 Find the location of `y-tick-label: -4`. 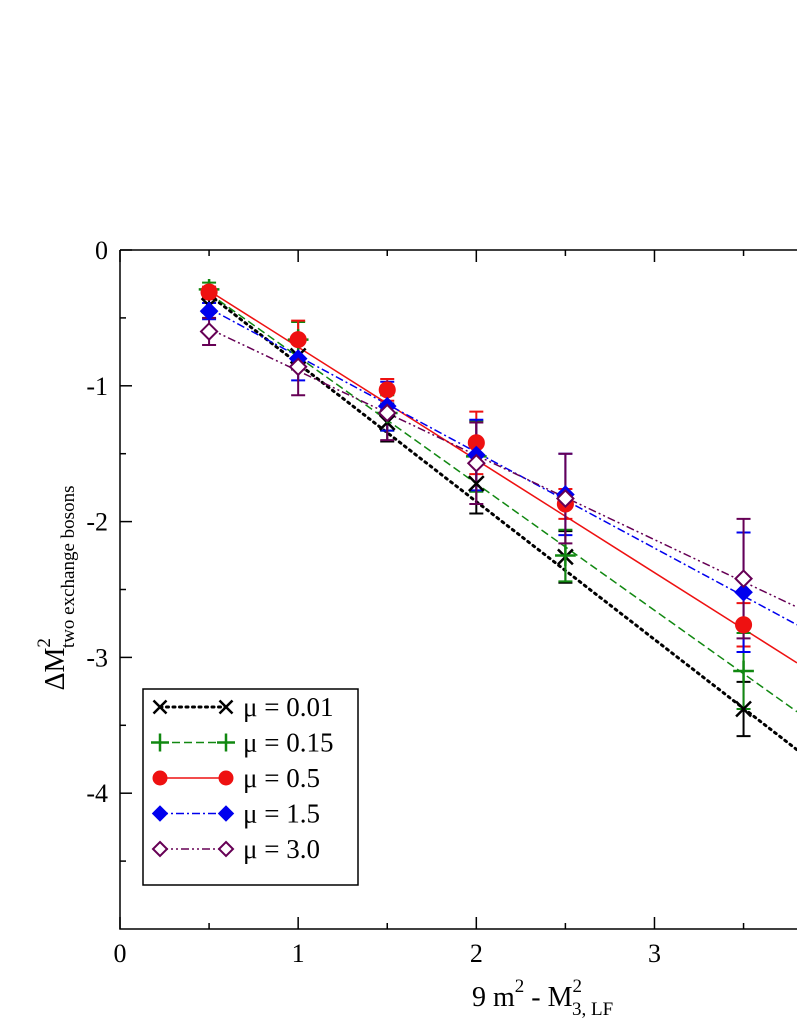

y-tick-label: -4 is located at coordinates (97, 793).